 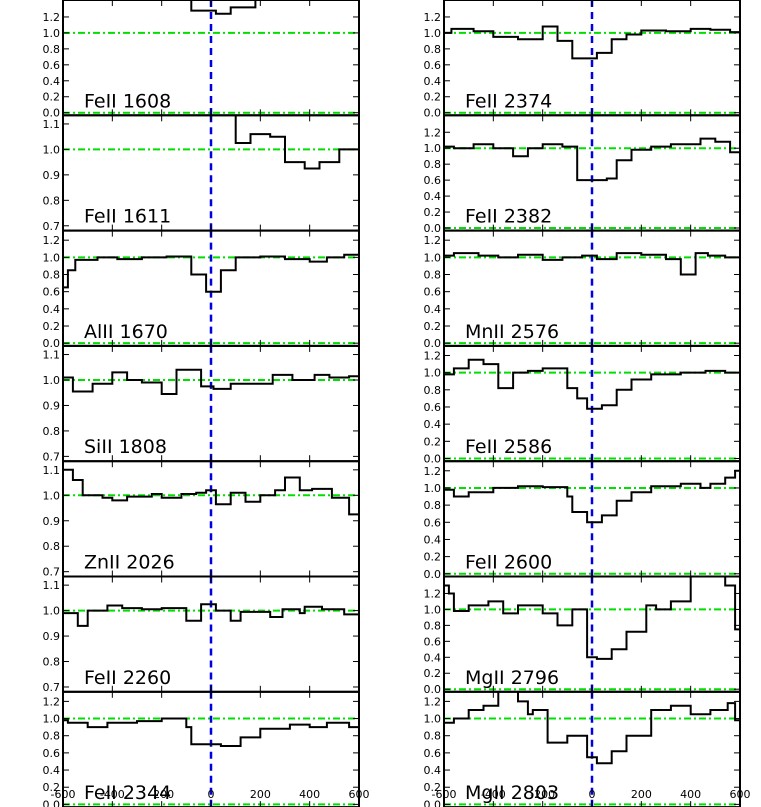 What do you see at coordinates (690, 794) in the screenshot?
I see `x-tick-label: 400` at bounding box center [690, 794].